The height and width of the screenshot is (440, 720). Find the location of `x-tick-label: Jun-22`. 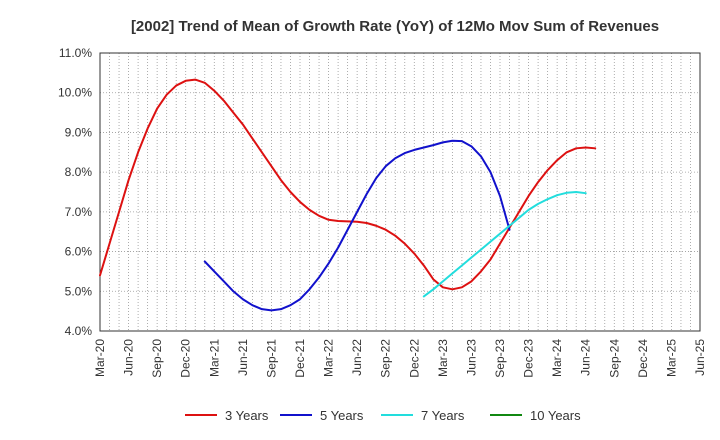

x-tick-label: Jun-22 is located at coordinates (357, 357).